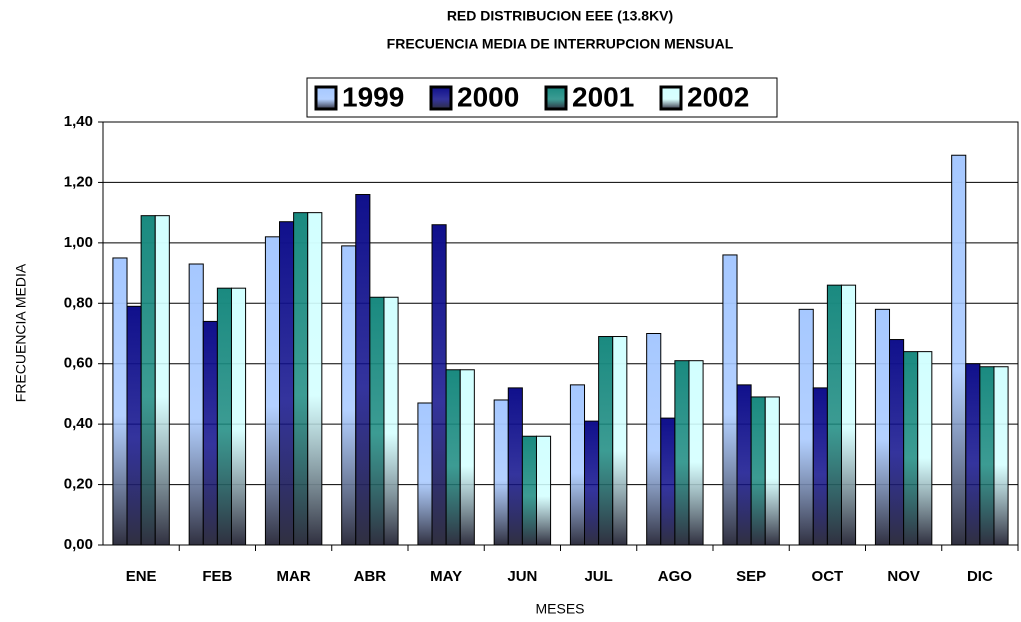 Image resolution: width=1021 pixels, height=622 pixels. I want to click on legend-box, so click(542, 97).